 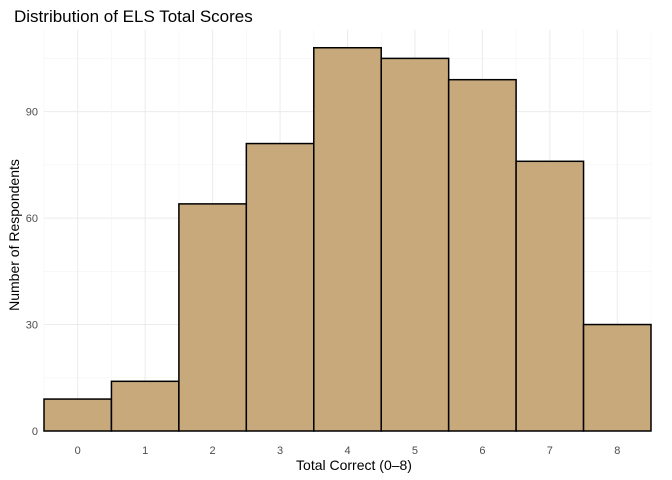 What do you see at coordinates (617, 451) in the screenshot?
I see `x-tick-label: 8` at bounding box center [617, 451].